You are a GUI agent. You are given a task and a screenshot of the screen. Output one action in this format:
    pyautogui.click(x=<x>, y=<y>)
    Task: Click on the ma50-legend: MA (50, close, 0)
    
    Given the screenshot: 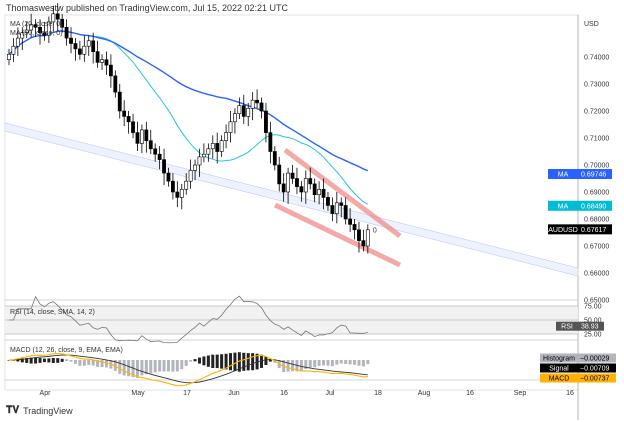 What is the action you would take?
    pyautogui.click(x=36, y=33)
    